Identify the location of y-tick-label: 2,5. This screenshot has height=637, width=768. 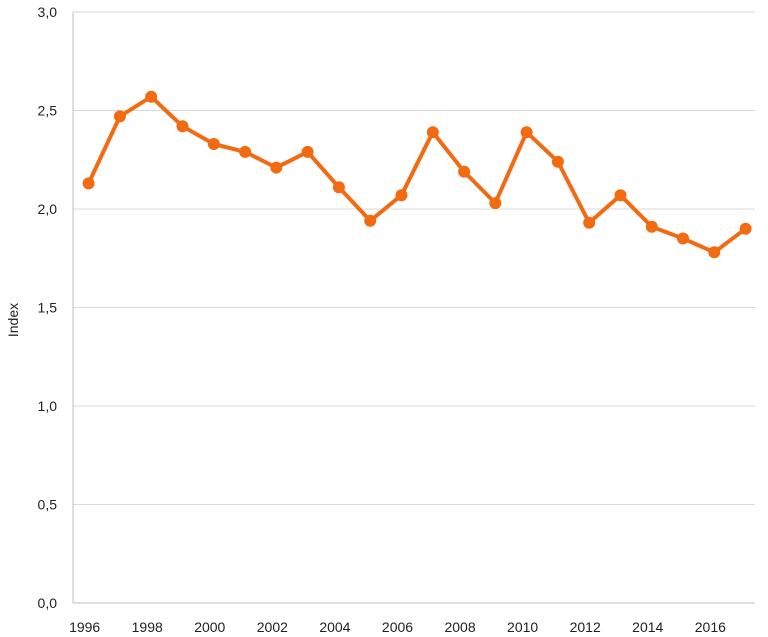
(48, 111).